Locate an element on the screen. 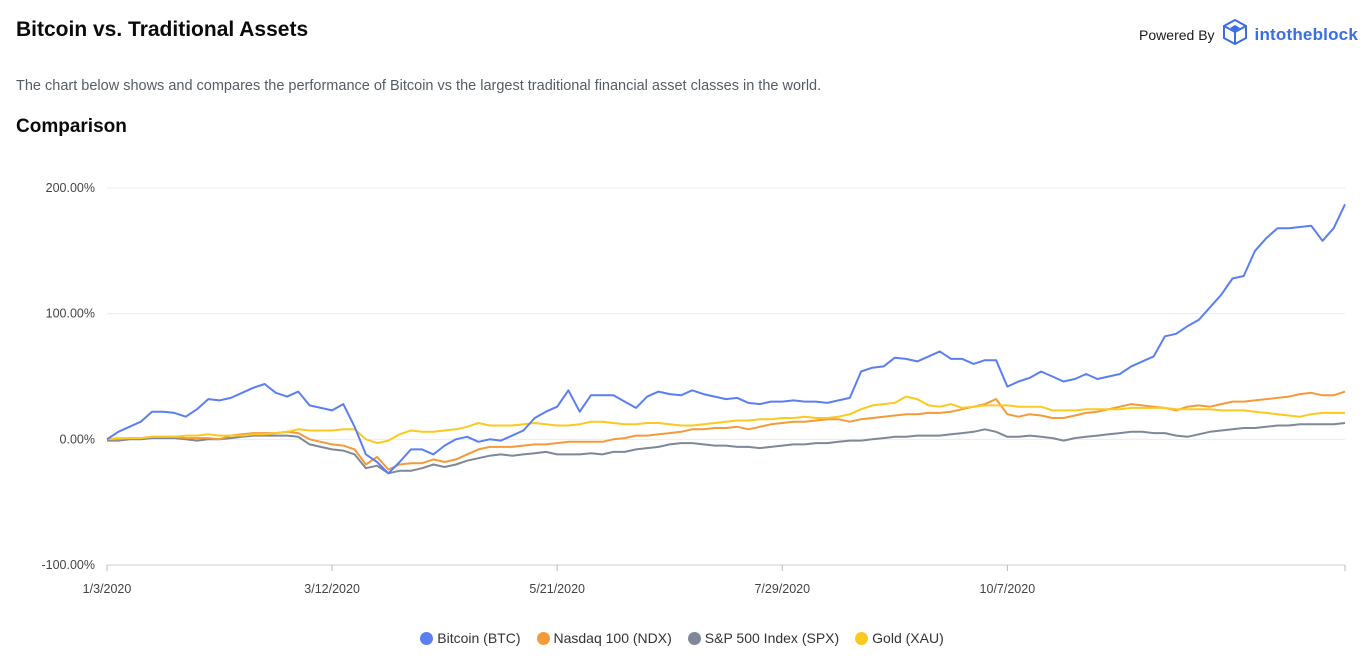  series-line-nasdaq-100-ndx is located at coordinates (726, 430).